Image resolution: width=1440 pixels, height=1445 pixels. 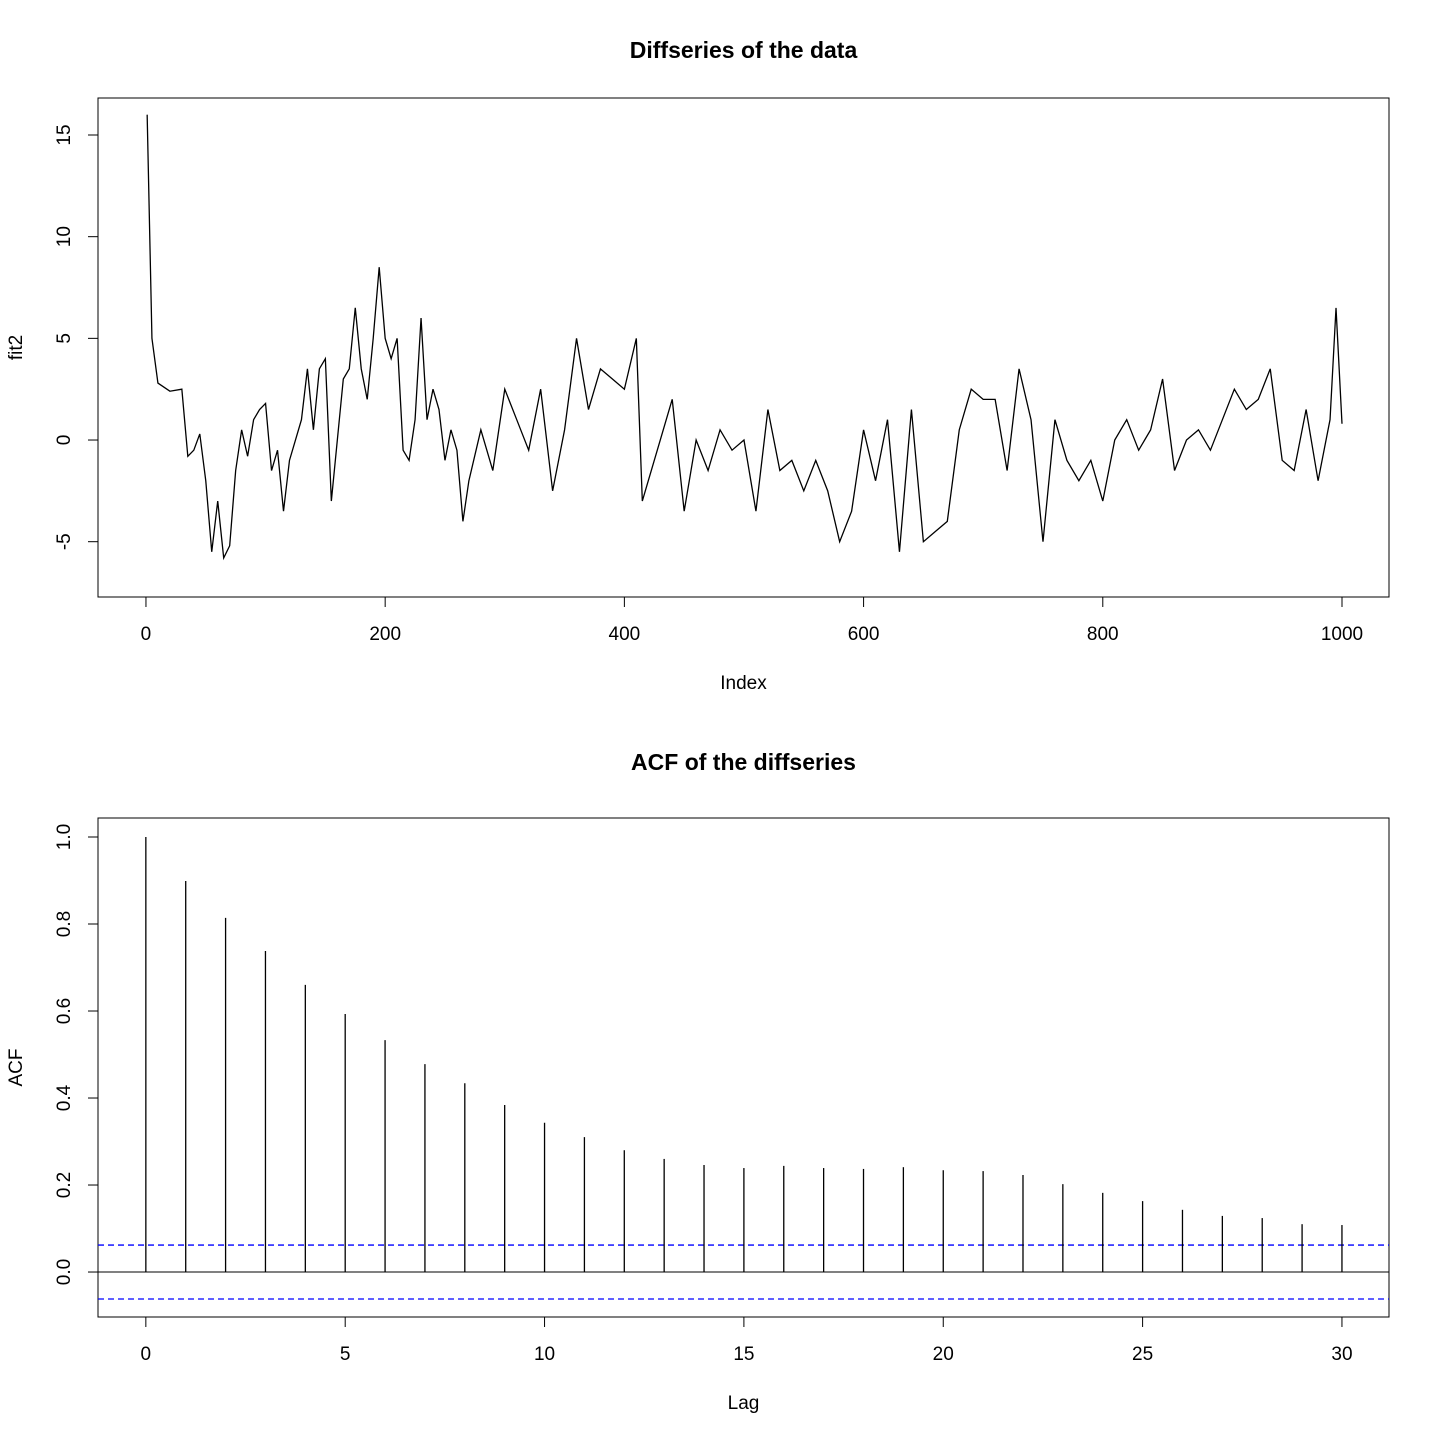 I want to click on x-tick-label: 1000, so click(x=1342, y=634).